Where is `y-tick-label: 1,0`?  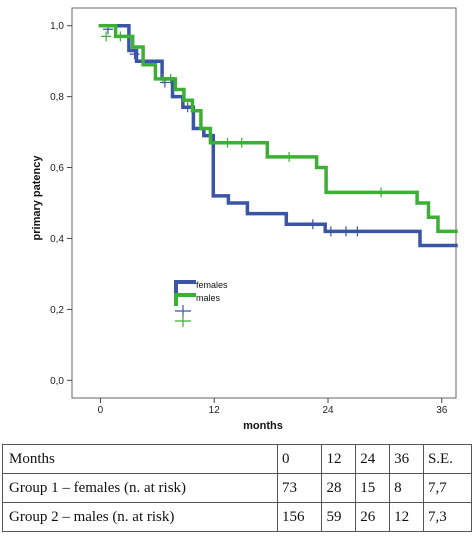 y-tick-label: 1,0 is located at coordinates (57, 26).